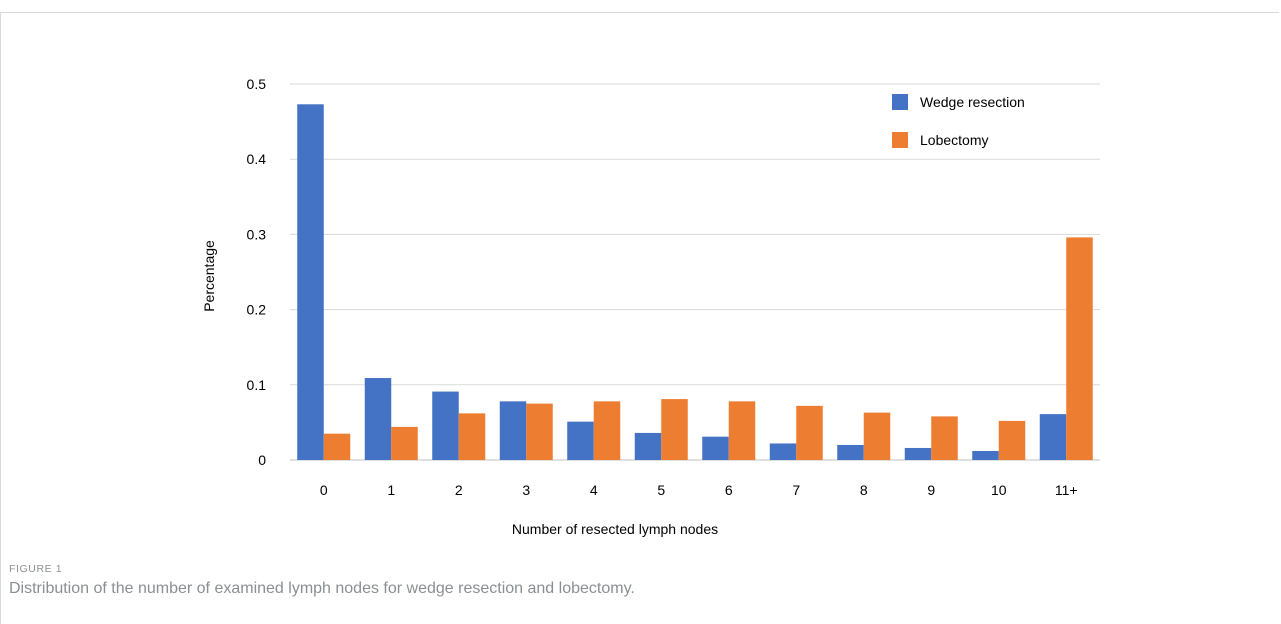 Image resolution: width=1281 pixels, height=624 pixels. Describe the element at coordinates (954, 140) in the screenshot. I see `legend-label: Lobectomy` at that location.